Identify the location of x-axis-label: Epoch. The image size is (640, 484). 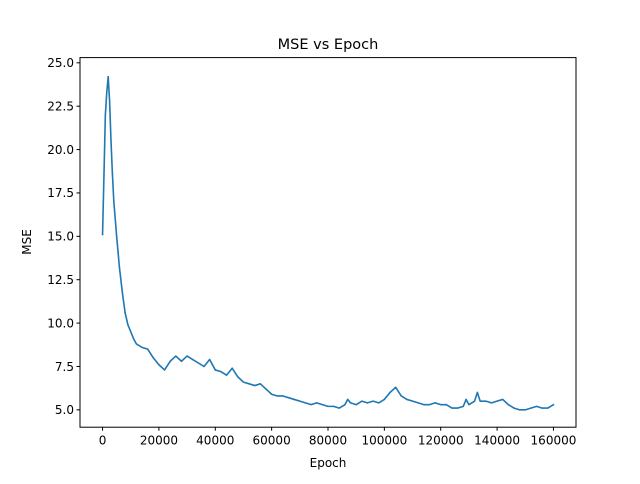
(328, 463).